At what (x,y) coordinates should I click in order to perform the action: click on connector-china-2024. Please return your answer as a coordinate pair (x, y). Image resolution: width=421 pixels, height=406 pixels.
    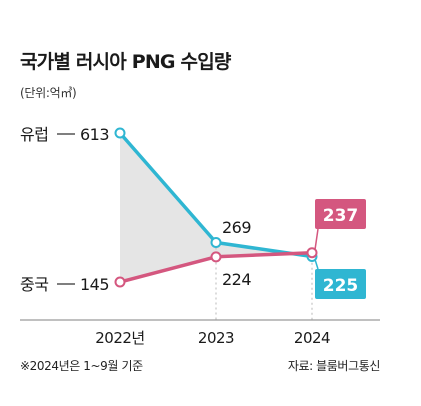
    Looking at the image, I should click on (316, 239).